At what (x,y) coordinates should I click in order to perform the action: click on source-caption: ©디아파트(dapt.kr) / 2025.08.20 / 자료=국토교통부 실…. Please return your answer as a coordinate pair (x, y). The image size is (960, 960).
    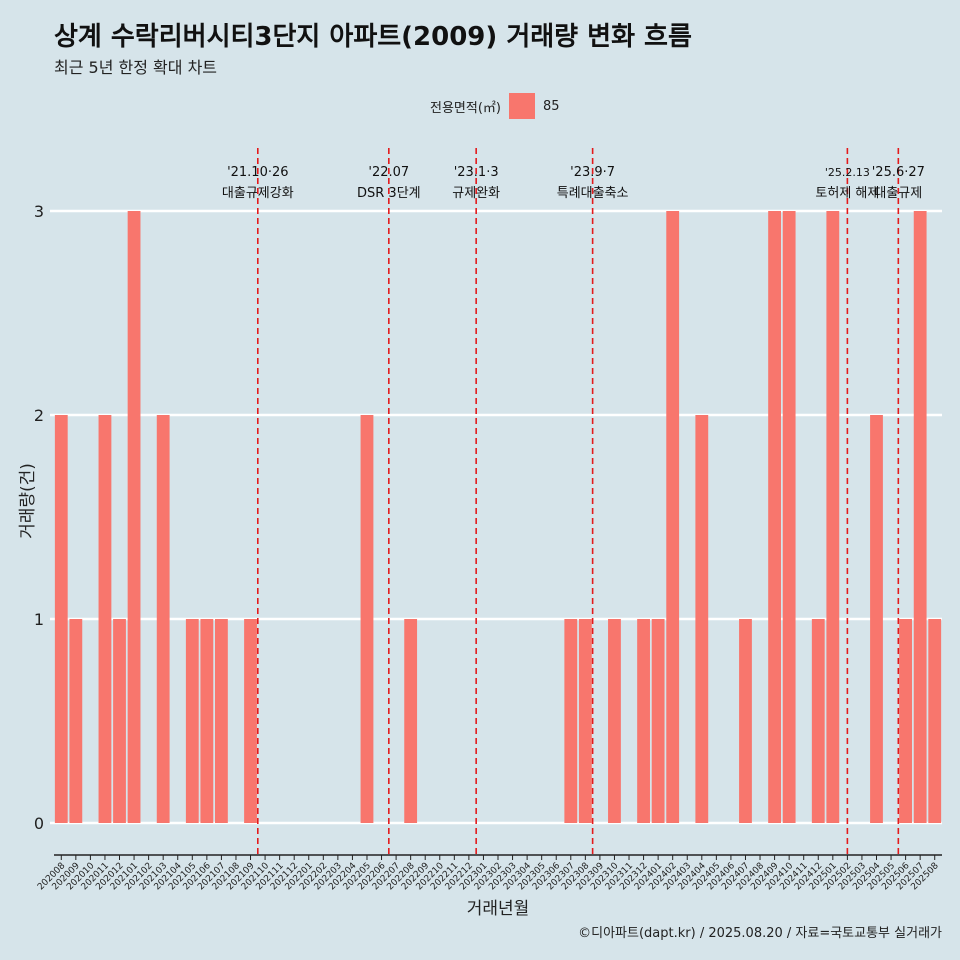
    Looking at the image, I should click on (760, 933).